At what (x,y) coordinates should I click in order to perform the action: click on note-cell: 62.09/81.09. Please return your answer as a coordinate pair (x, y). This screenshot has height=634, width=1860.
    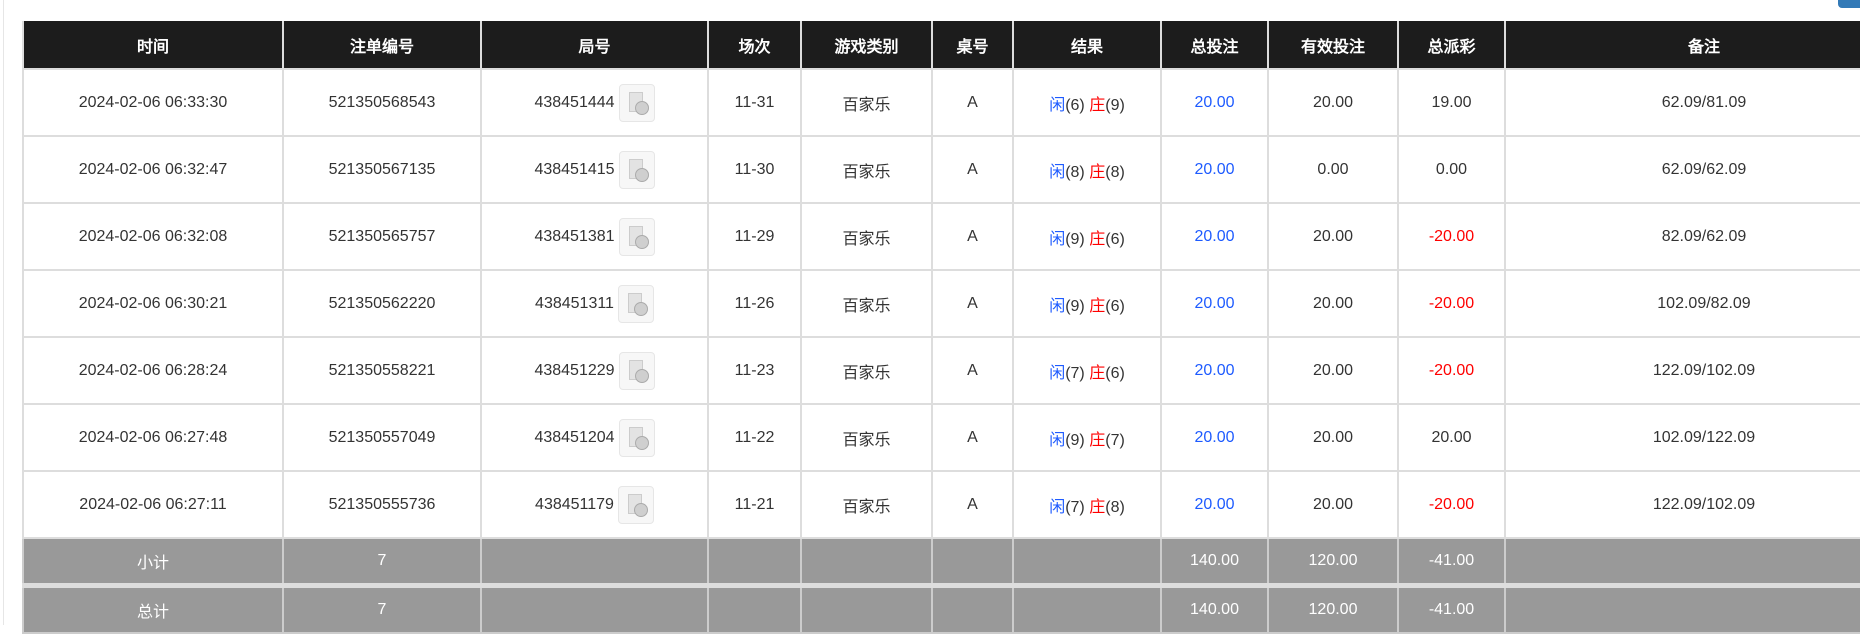
    Looking at the image, I should click on (1682, 102).